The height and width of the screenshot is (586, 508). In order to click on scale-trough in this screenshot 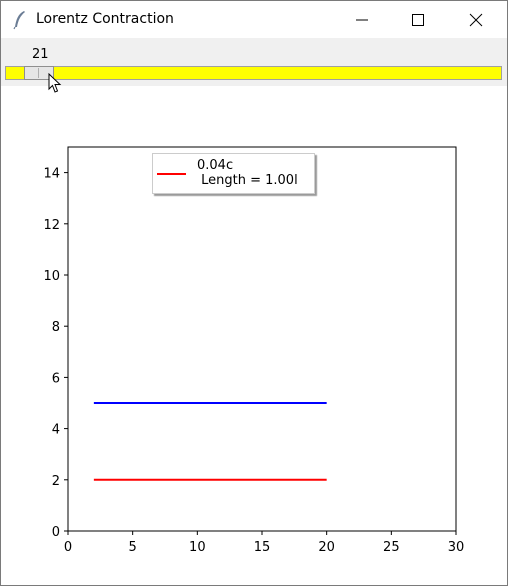, I will do `click(253, 73)`.